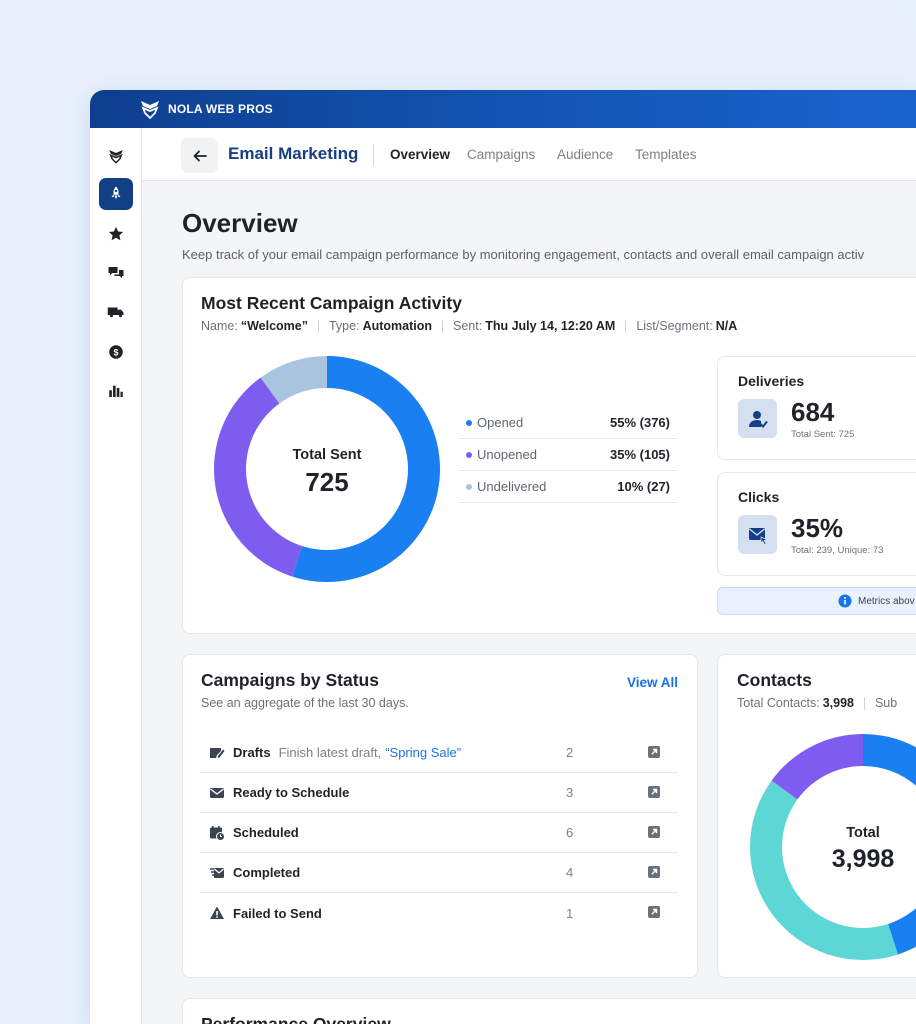  What do you see at coordinates (817, 528) in the screenshot?
I see `clicks-value: 35%` at bounding box center [817, 528].